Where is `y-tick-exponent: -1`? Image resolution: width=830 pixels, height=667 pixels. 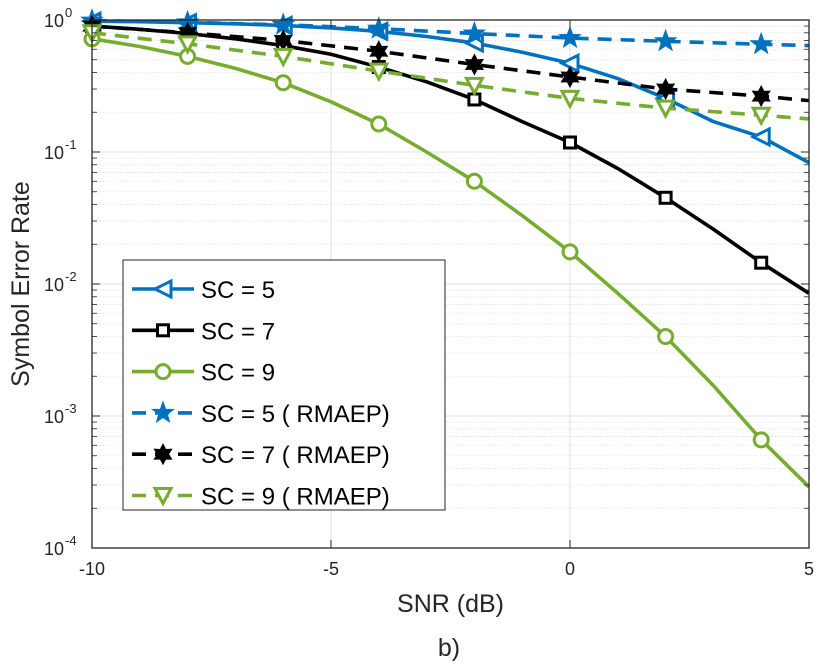
y-tick-exponent: -1 is located at coordinates (71, 144).